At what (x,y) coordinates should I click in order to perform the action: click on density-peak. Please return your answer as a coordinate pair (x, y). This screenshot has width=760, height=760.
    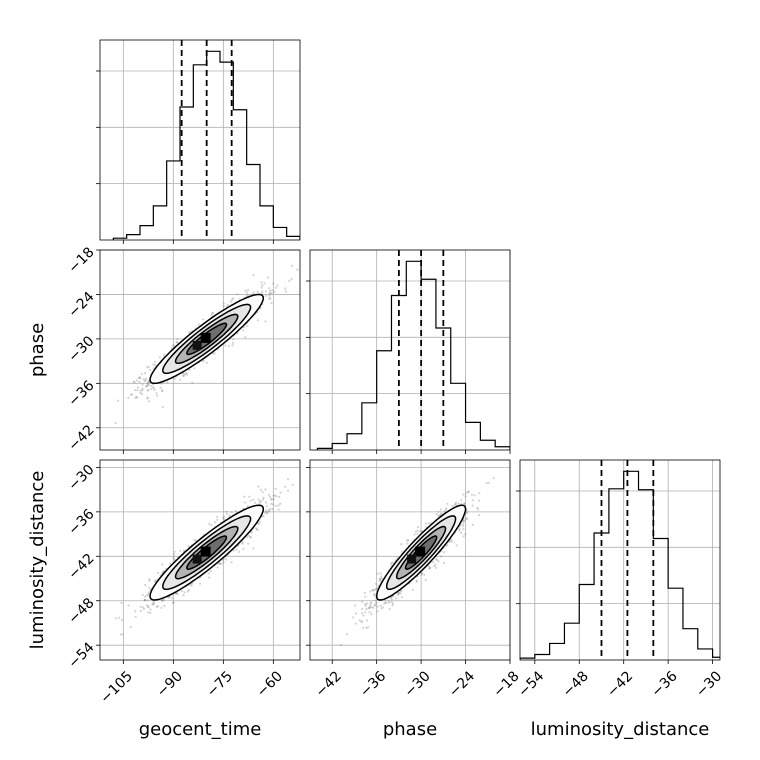
    Looking at the image, I should click on (205, 337).